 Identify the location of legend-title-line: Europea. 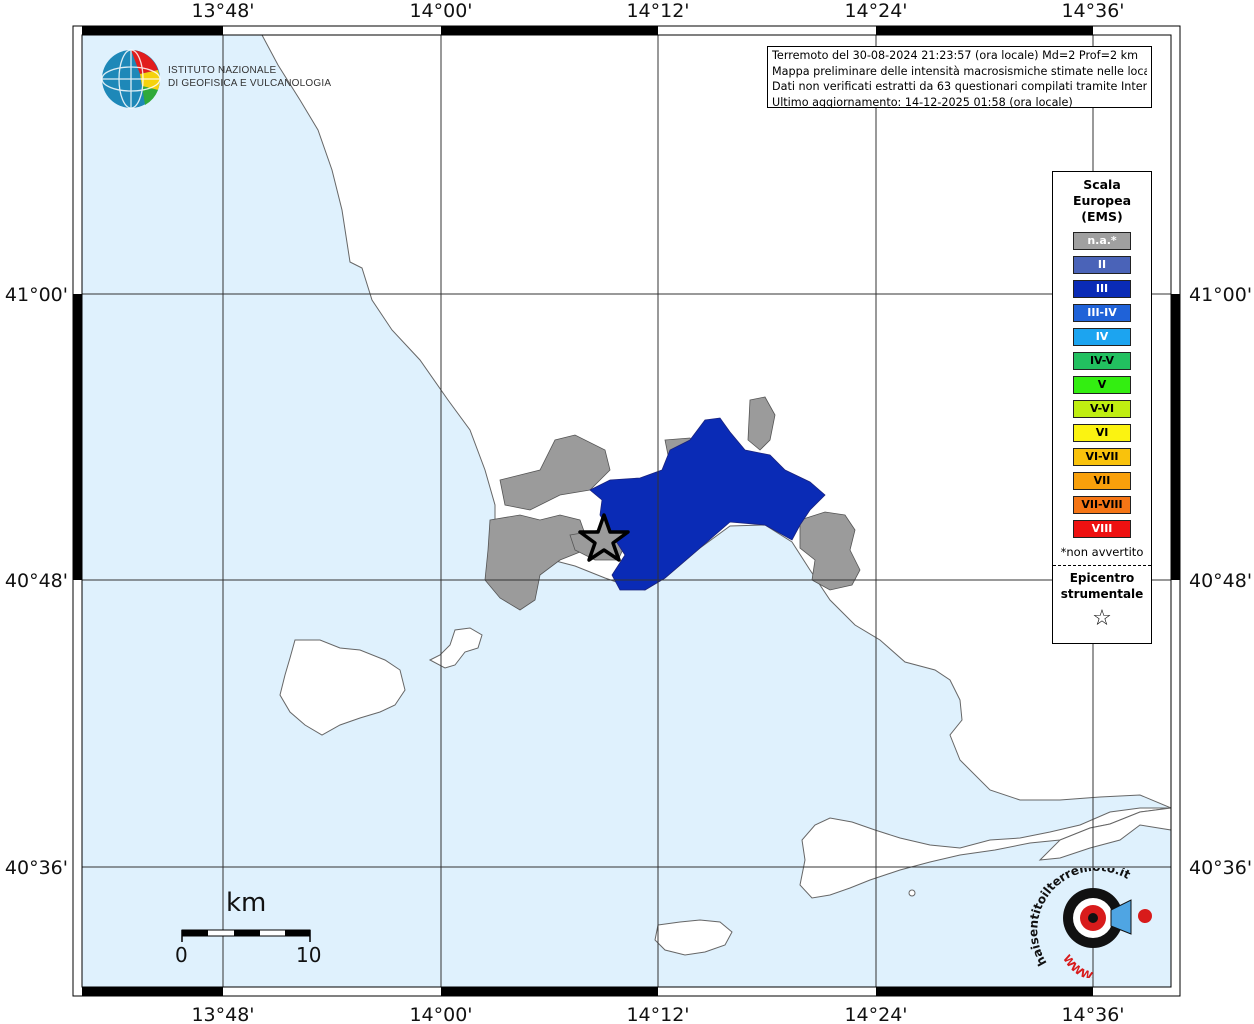
(1102, 200).